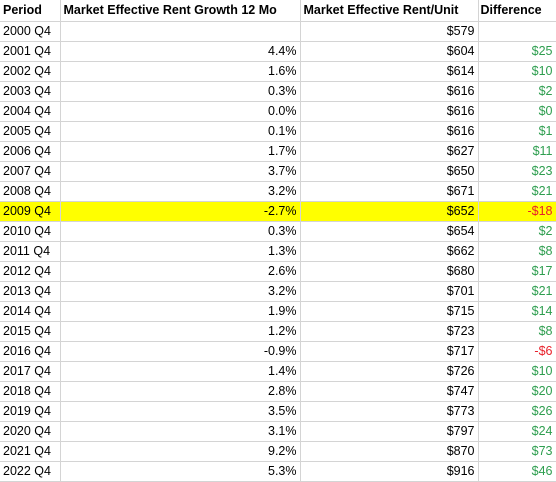 This screenshot has height=482, width=556. I want to click on cell-period: 2011 Q4, so click(30, 251).